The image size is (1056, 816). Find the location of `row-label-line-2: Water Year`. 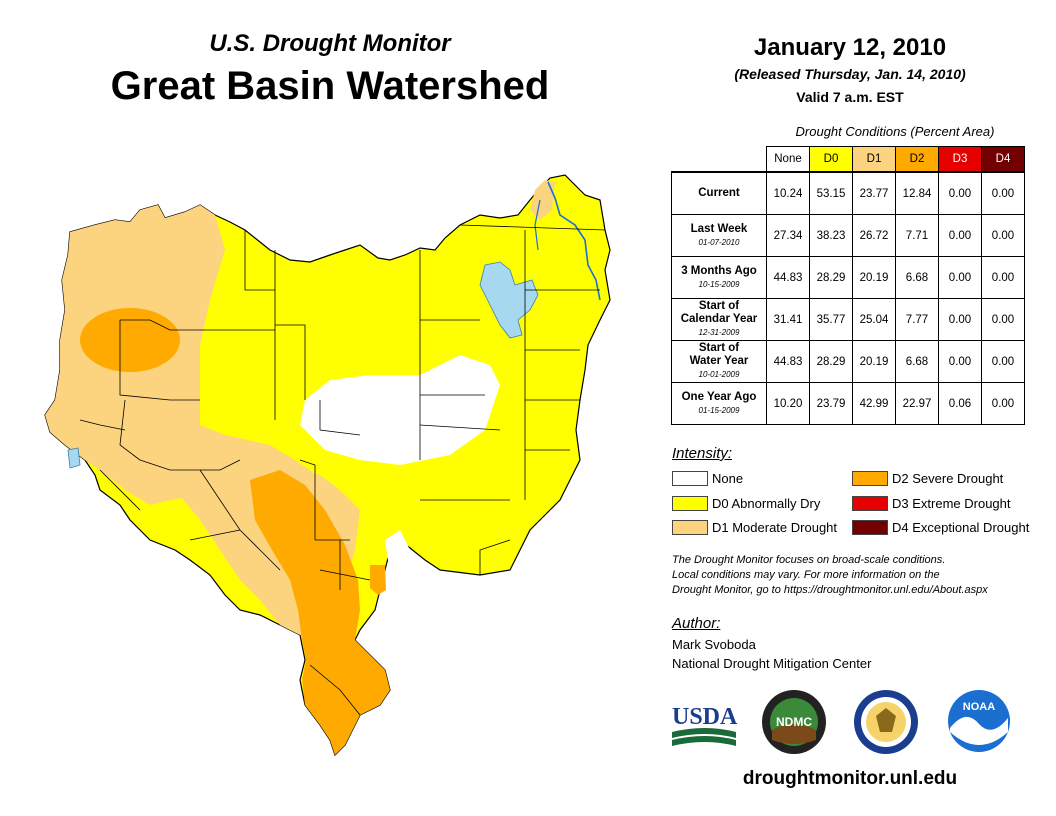

row-label-line-2: Water Year is located at coordinates (719, 361).